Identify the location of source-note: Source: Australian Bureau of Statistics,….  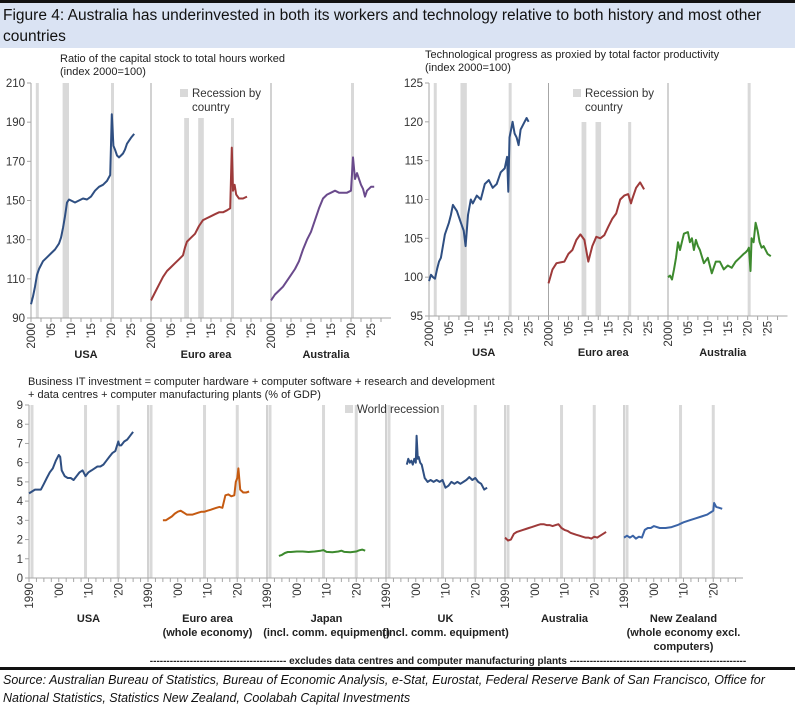
(384, 689).